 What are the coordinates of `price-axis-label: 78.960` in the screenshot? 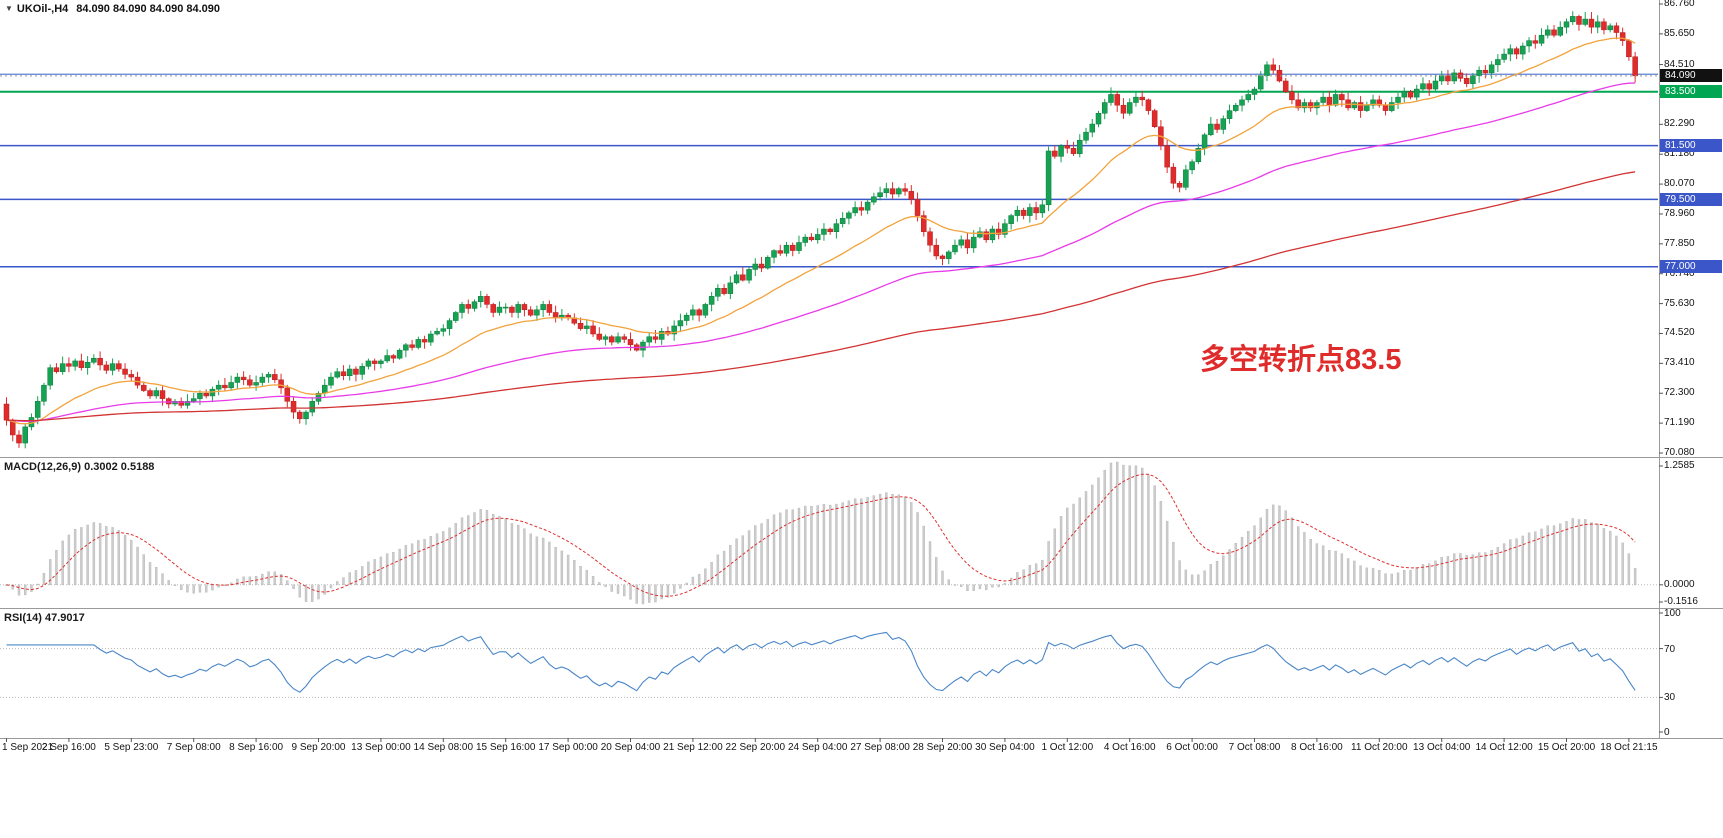 It's located at (1679, 213).